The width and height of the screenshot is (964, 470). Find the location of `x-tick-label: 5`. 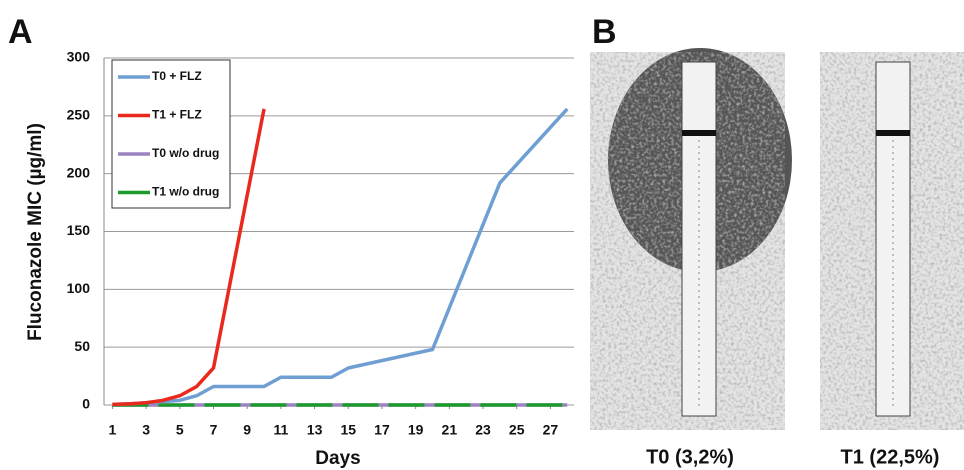

x-tick-label: 5 is located at coordinates (180, 430).